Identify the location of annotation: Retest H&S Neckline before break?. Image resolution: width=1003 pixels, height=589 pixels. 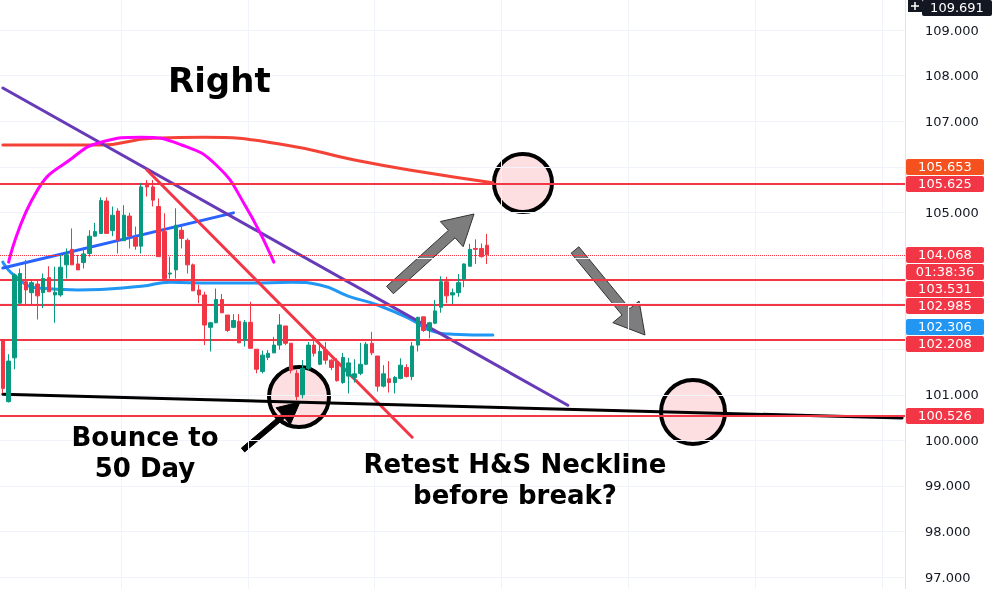
(515, 480).